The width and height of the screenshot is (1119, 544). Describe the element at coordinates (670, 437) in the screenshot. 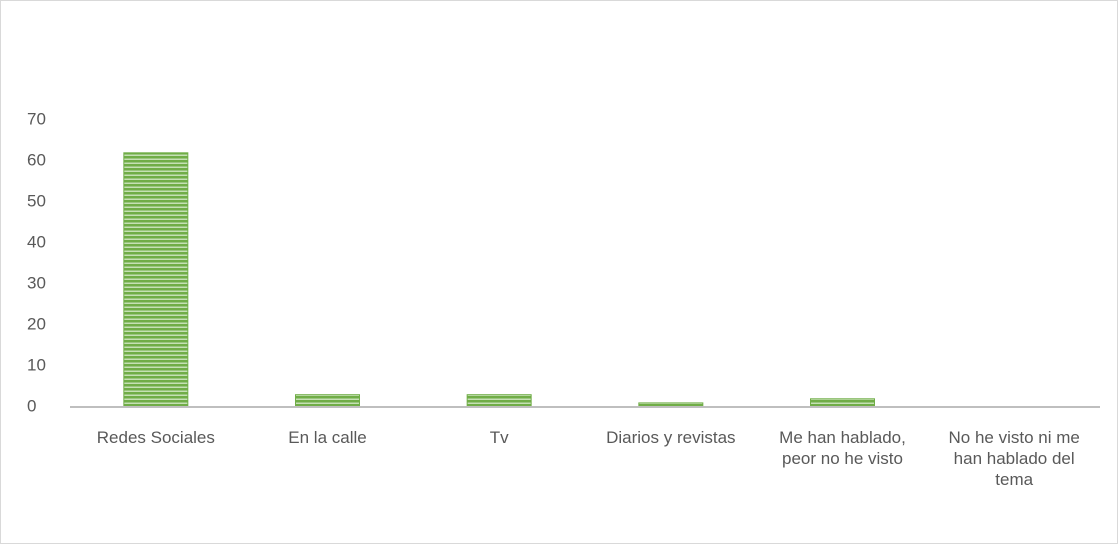

I see `x-tick-label: Diarios y revistas` at that location.